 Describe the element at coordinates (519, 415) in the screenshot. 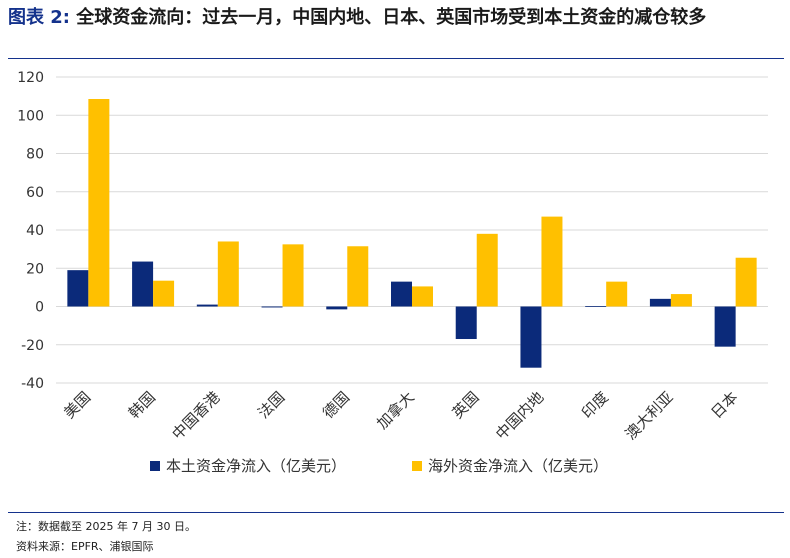

I see `x-category-label: 中国内地` at that location.